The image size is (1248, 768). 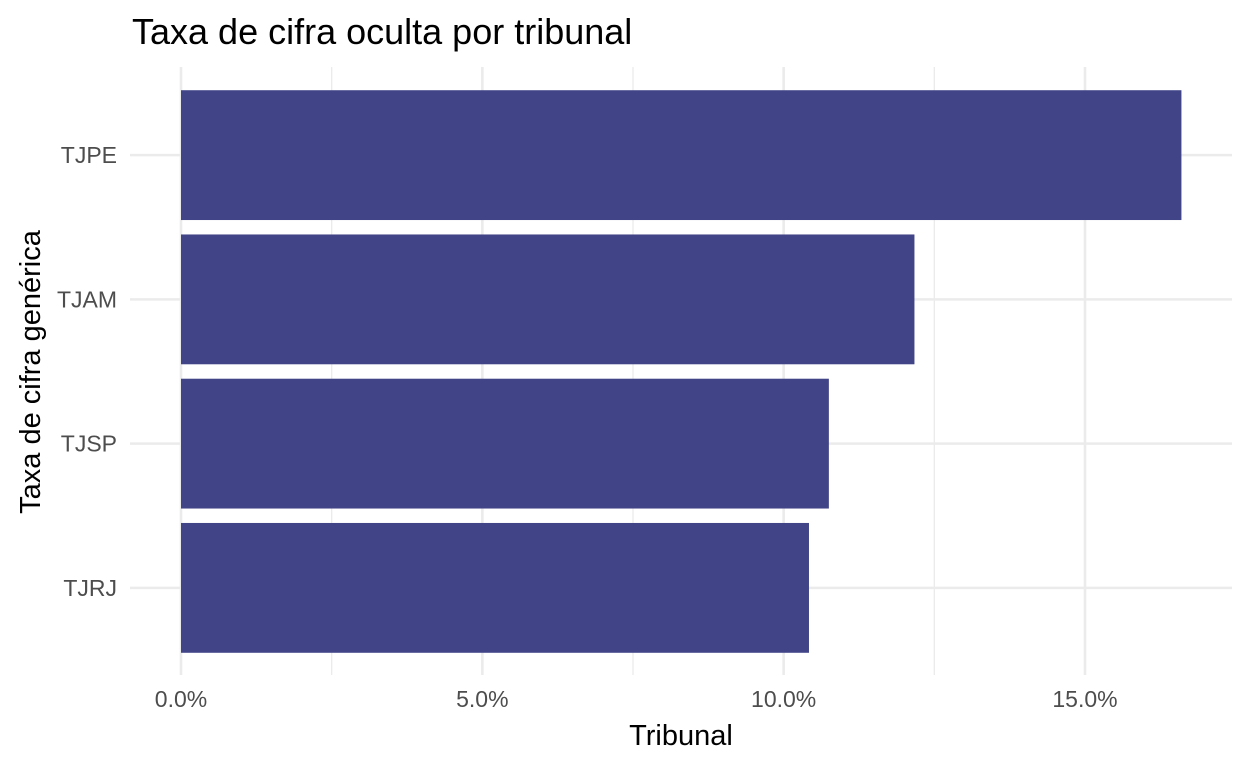 What do you see at coordinates (636, 699) in the screenshot?
I see `x-tick-labels: 0.0% 5.0% 10.0% 15.0%` at bounding box center [636, 699].